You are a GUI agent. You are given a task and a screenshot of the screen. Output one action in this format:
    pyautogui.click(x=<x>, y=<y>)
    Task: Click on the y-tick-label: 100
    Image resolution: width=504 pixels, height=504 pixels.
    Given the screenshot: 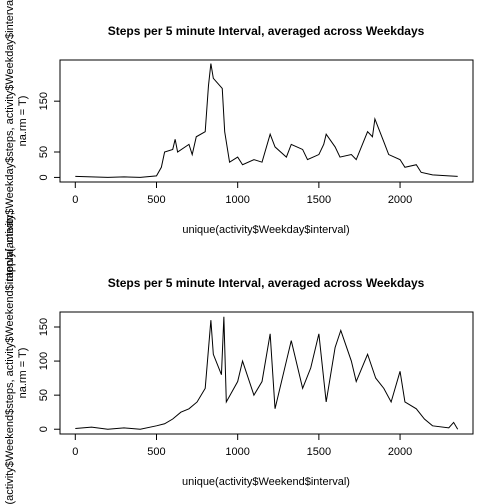 What is the action you would take?
    pyautogui.click(x=44, y=361)
    